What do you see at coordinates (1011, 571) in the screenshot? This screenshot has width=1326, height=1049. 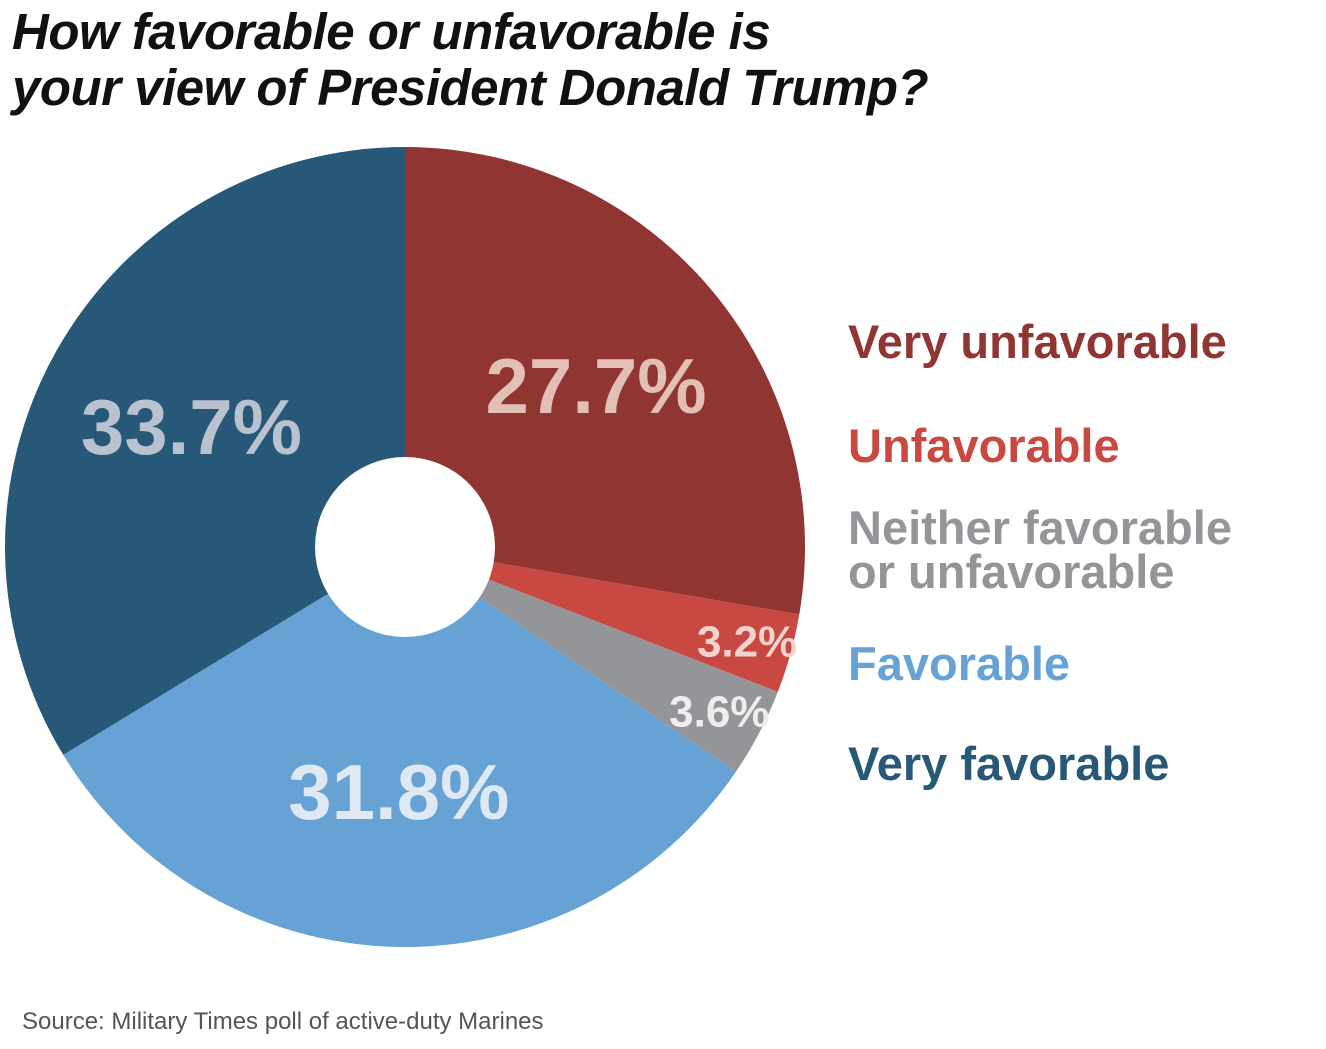 I see `legend-item-neither-line-2: or unfavorable` at bounding box center [1011, 571].